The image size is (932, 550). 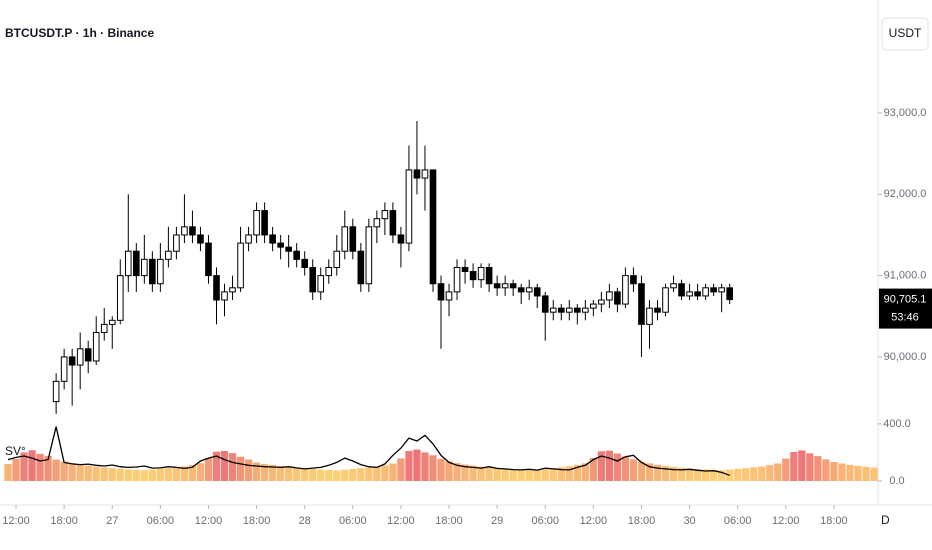 What do you see at coordinates (885, 520) in the screenshot?
I see `interval-button: D` at bounding box center [885, 520].